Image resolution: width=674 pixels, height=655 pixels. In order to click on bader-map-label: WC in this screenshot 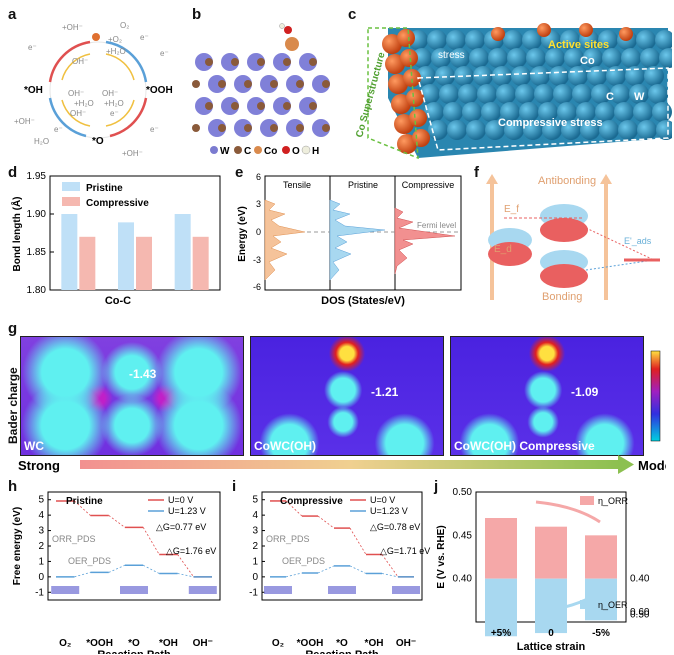, I will do `click(34, 446)`.